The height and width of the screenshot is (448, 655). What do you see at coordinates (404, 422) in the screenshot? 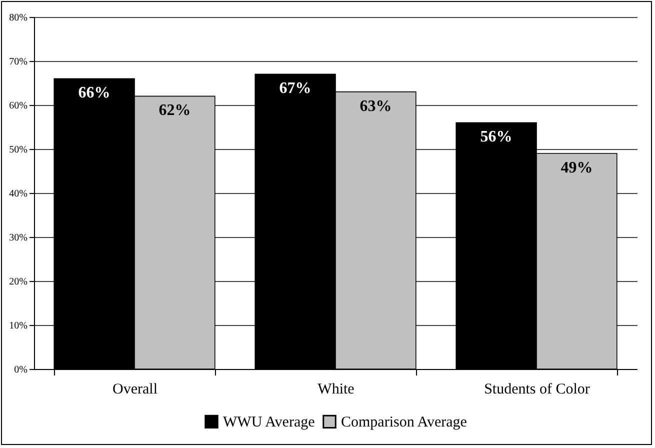
I see `legend-label: Comparison Average` at bounding box center [404, 422].